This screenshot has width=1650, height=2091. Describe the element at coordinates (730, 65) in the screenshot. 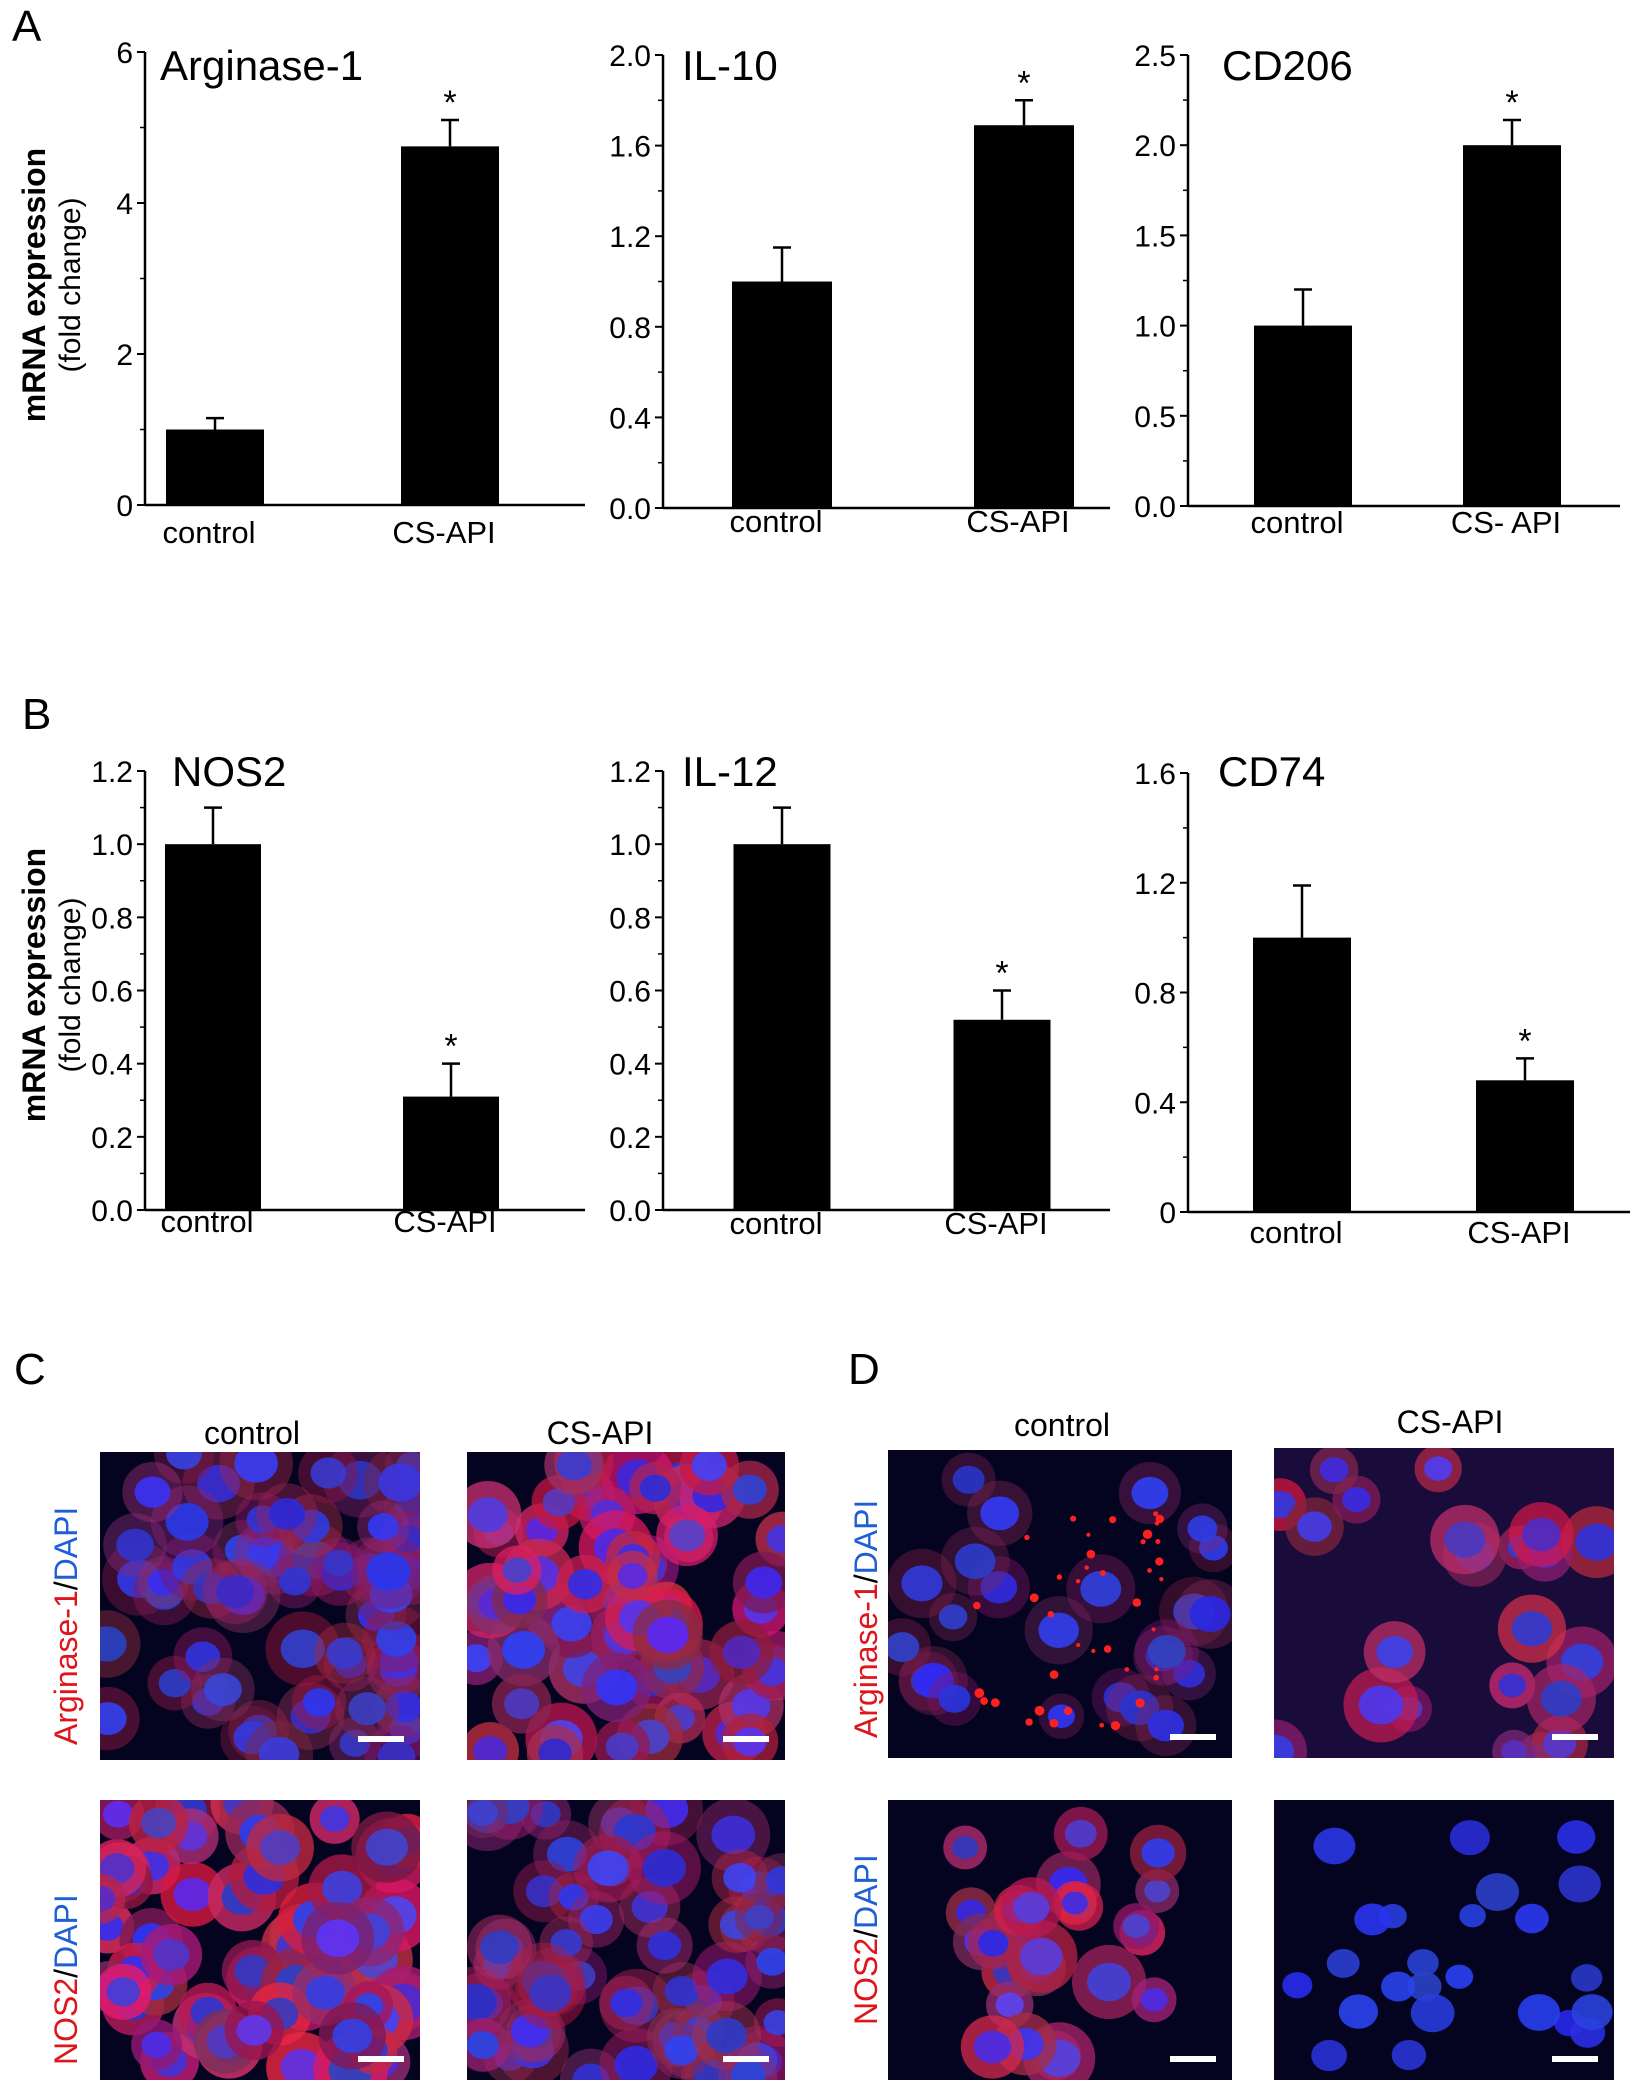

I see `chart-title: IL-10` at that location.